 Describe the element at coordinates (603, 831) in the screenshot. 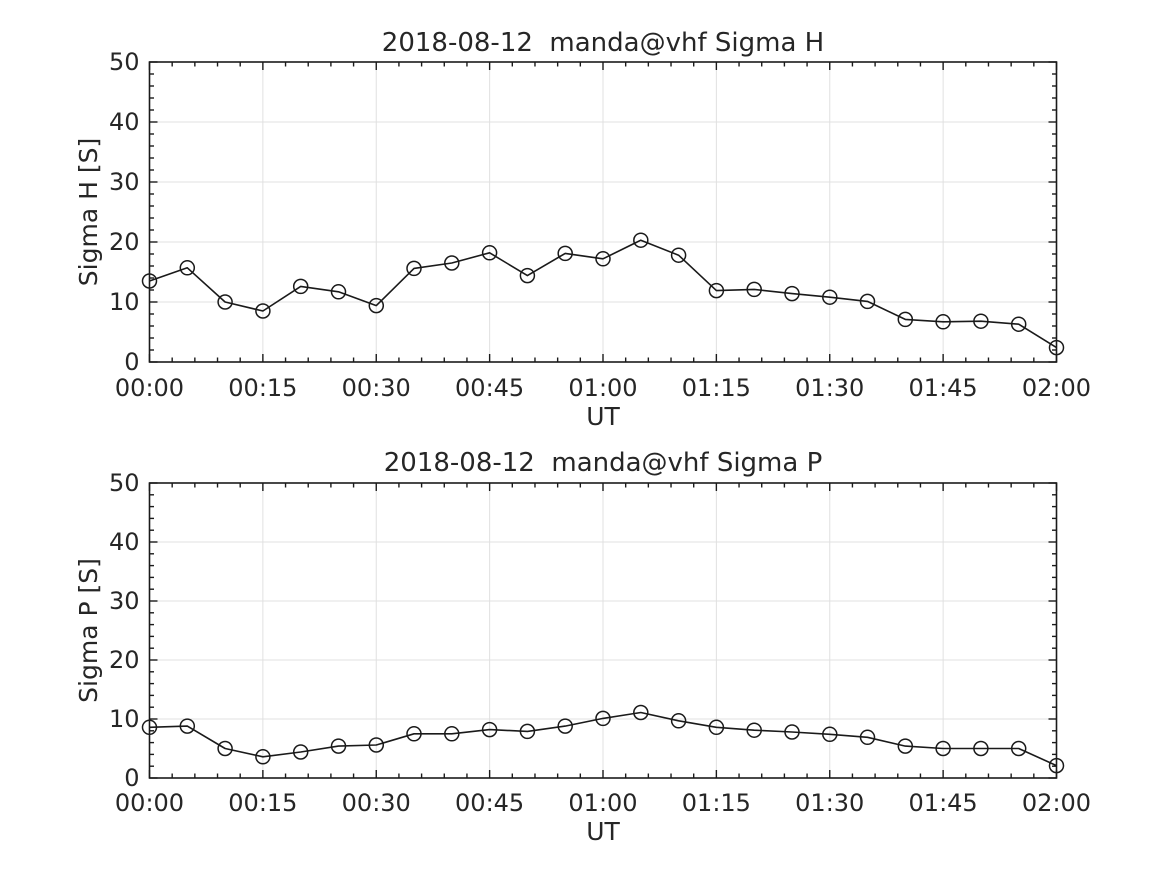

I see `sigma-p-xaxis-label: UT` at that location.